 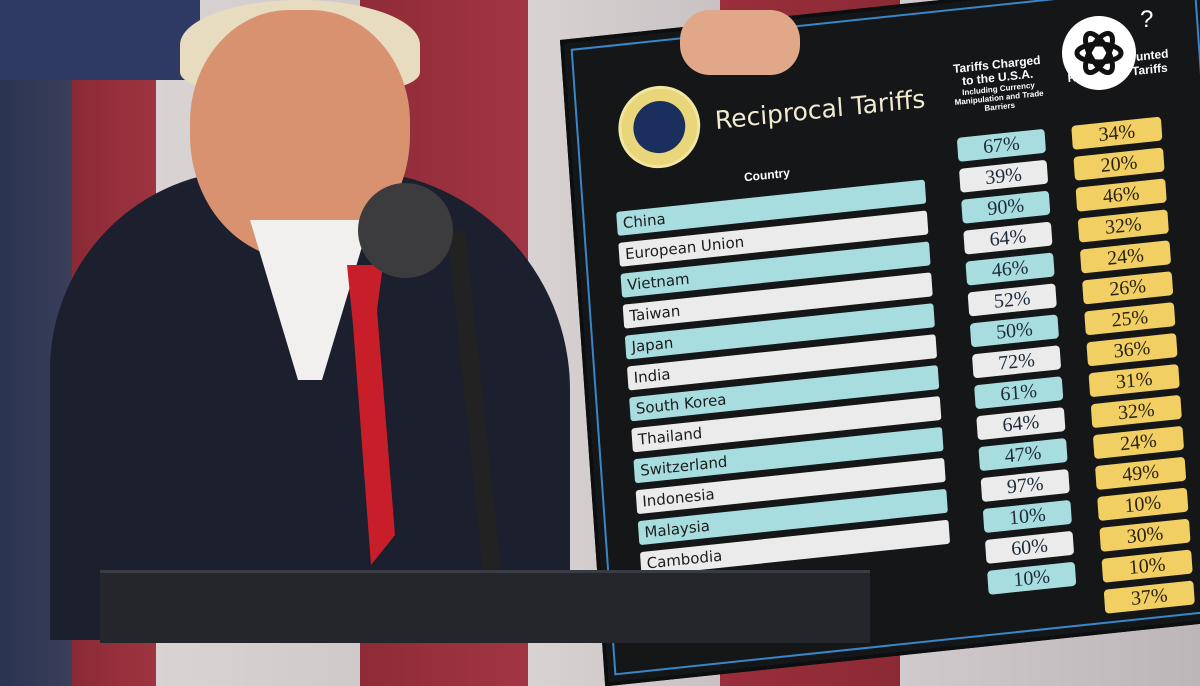 I want to click on openai-logo-icon, so click(x=1099, y=53).